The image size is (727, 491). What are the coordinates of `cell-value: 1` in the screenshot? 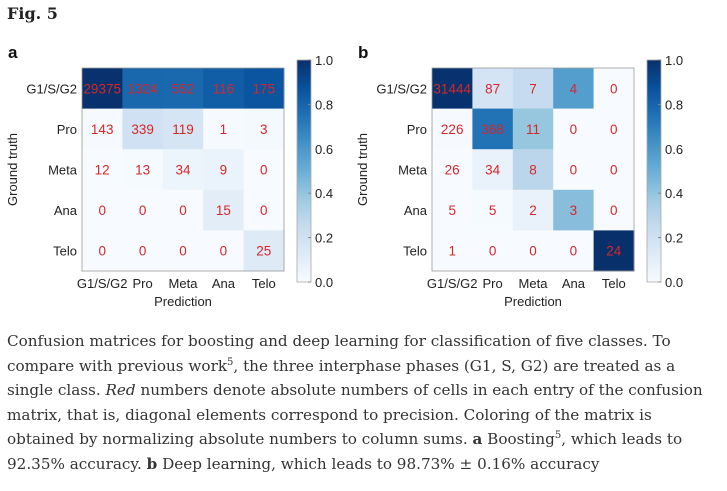 It's located at (224, 129).